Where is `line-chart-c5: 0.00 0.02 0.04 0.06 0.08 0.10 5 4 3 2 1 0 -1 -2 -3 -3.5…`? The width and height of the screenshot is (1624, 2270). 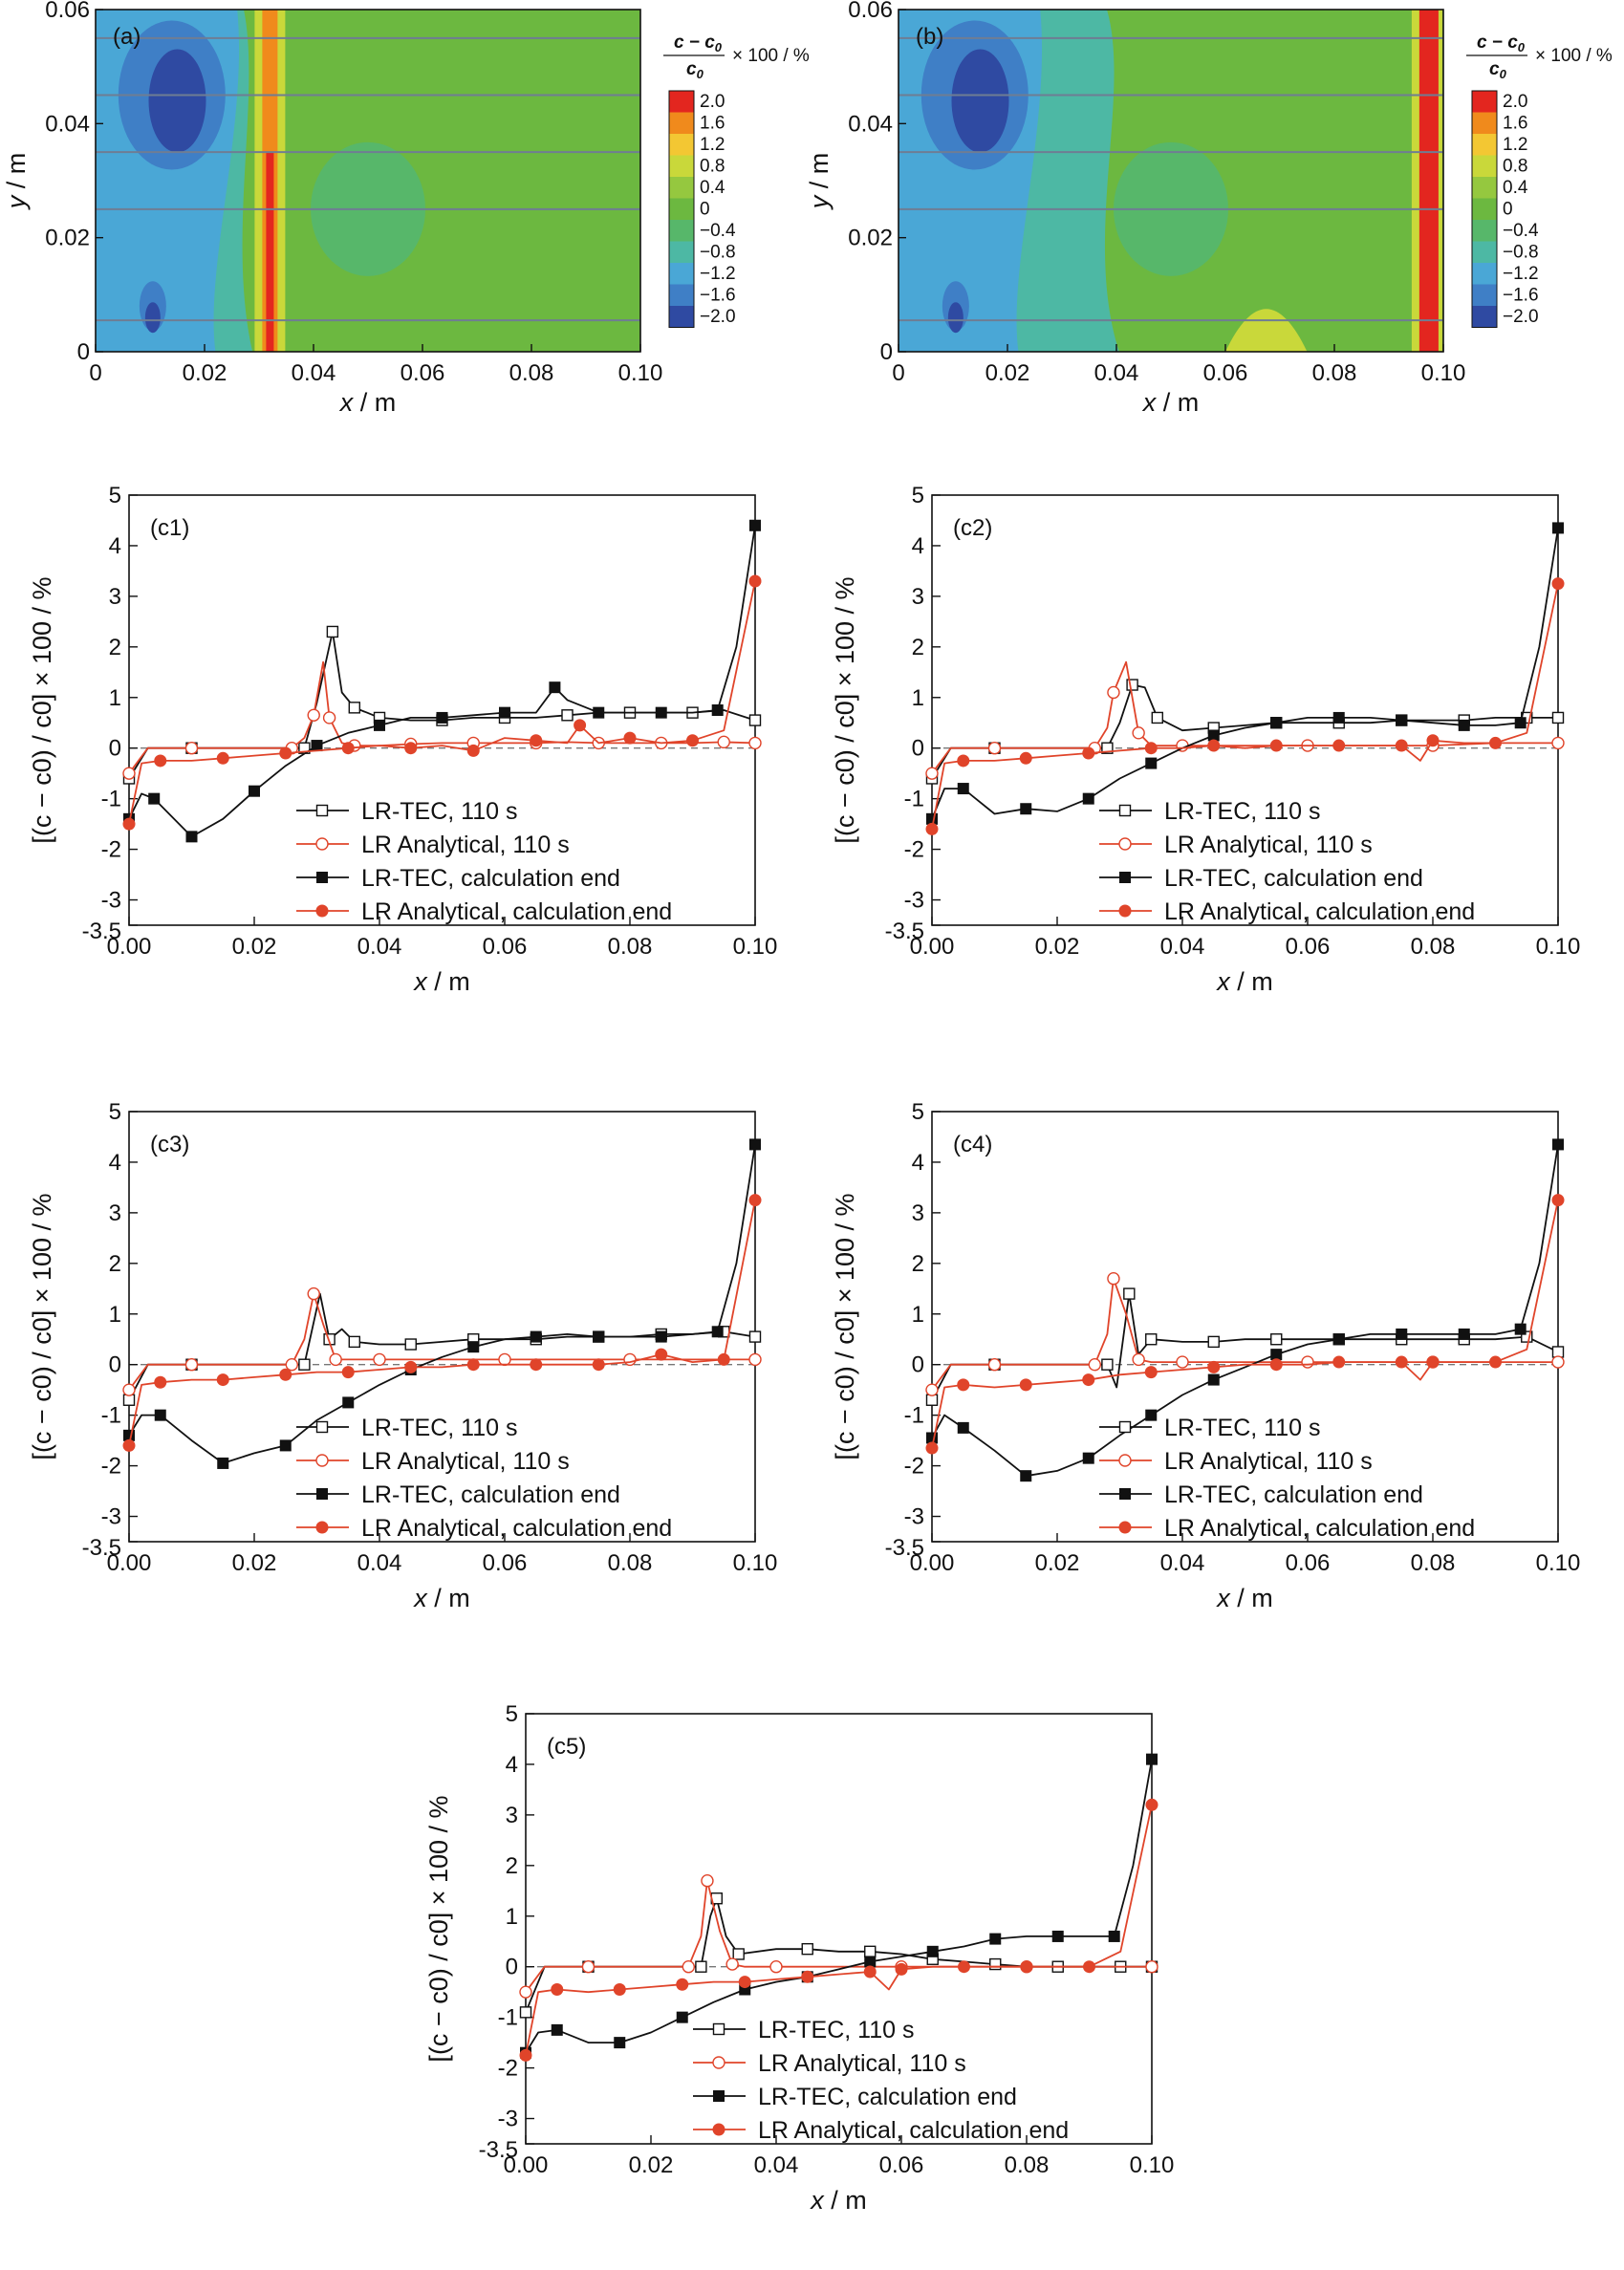 line-chart-c5: 0.00 0.02 0.04 0.06 0.08 0.10 5 4 3 2 1 0 -1 -2 -3 -3.5… is located at coordinates (799, 1958).